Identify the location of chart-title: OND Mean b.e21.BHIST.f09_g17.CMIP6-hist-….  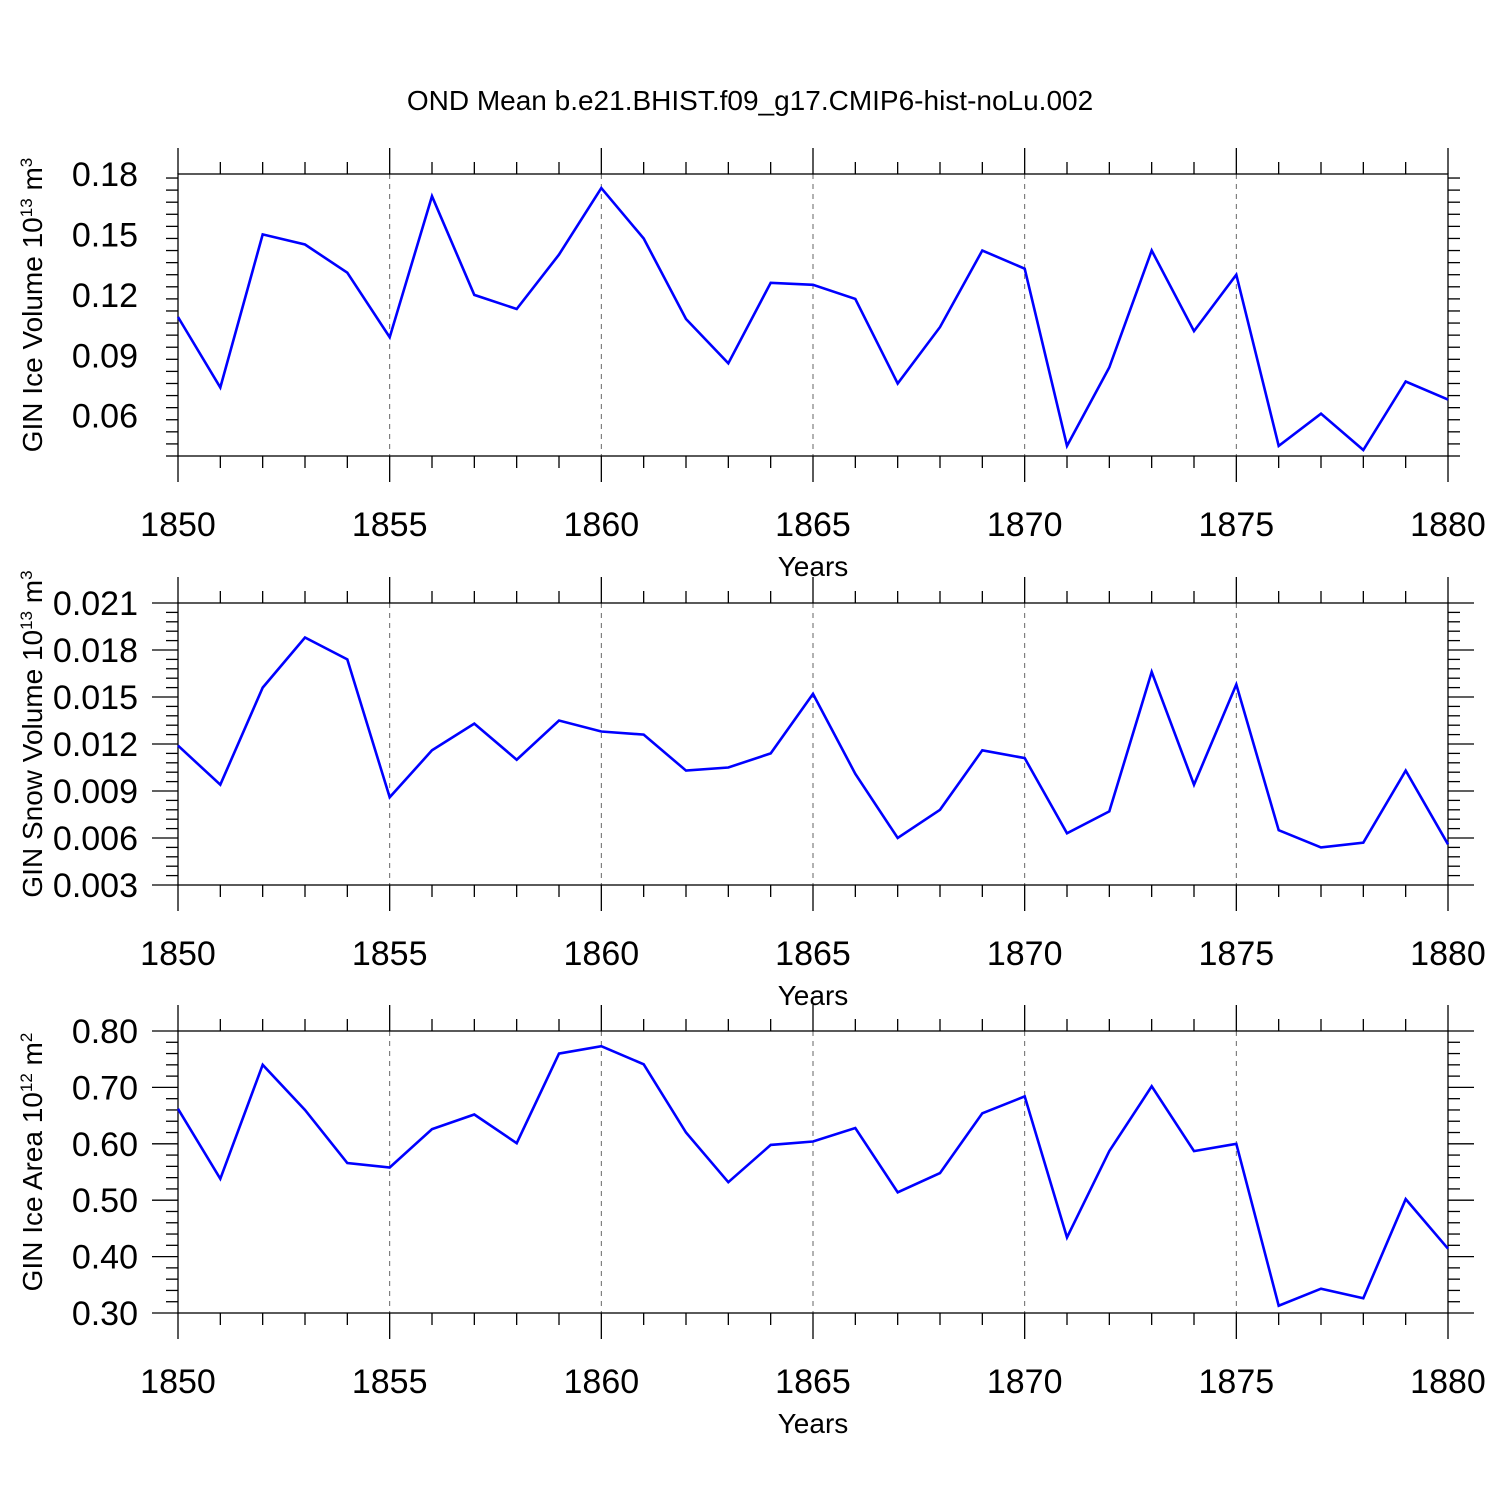
(750, 100).